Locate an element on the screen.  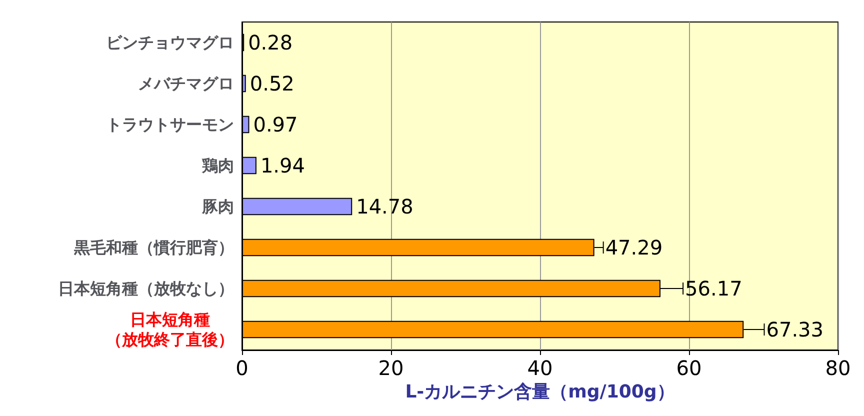
y-tick-label: トラウトサーモン is located at coordinates (170, 124).